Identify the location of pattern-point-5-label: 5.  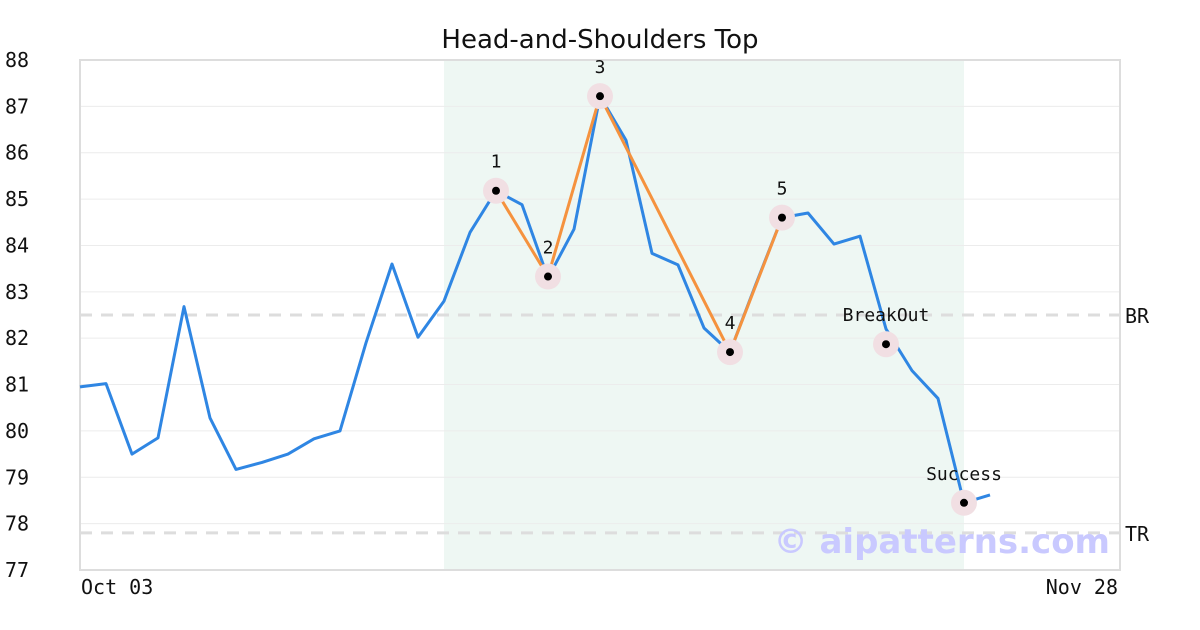
(782, 189).